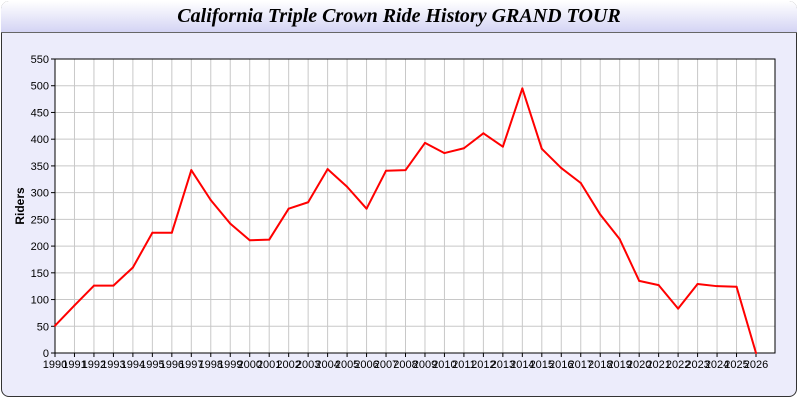 The width and height of the screenshot is (800, 400). I want to click on data-point-2001, so click(269, 239).